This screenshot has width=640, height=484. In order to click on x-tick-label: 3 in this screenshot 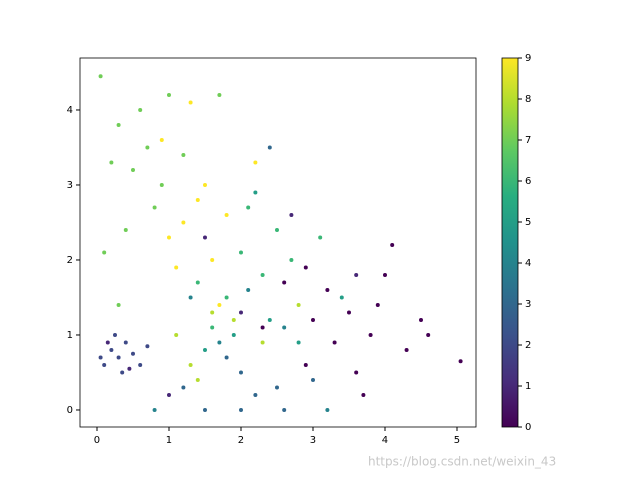, I will do `click(313, 440)`.